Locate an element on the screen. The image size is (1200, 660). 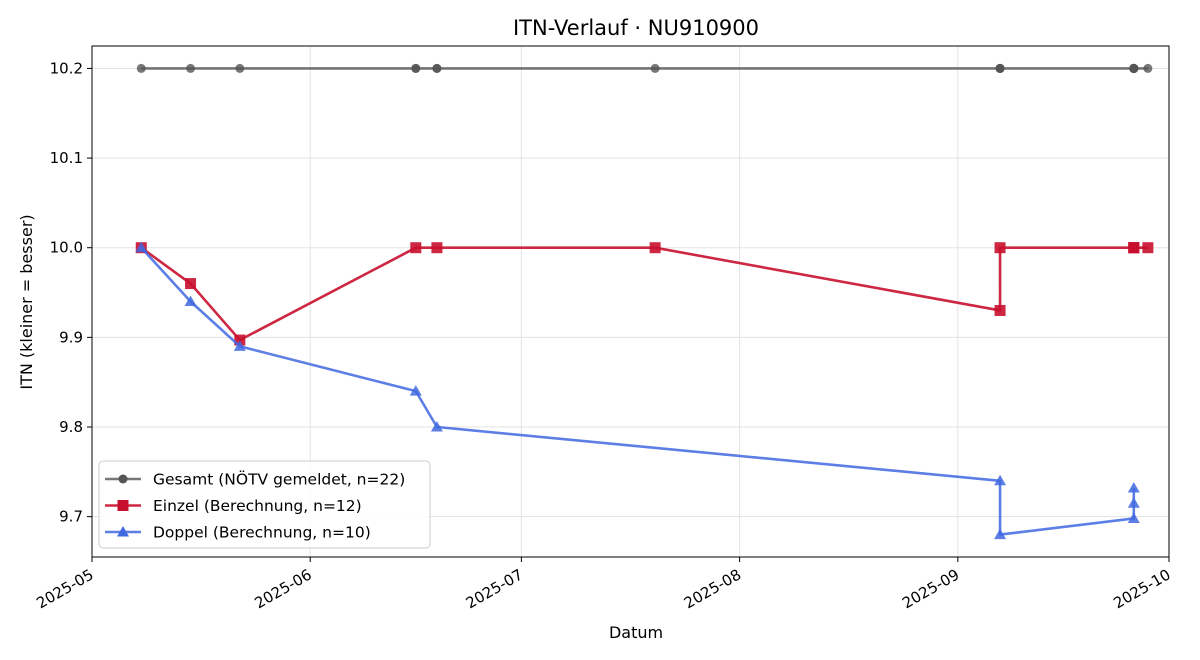
y-tick-label: 10.1 is located at coordinates (66, 158).